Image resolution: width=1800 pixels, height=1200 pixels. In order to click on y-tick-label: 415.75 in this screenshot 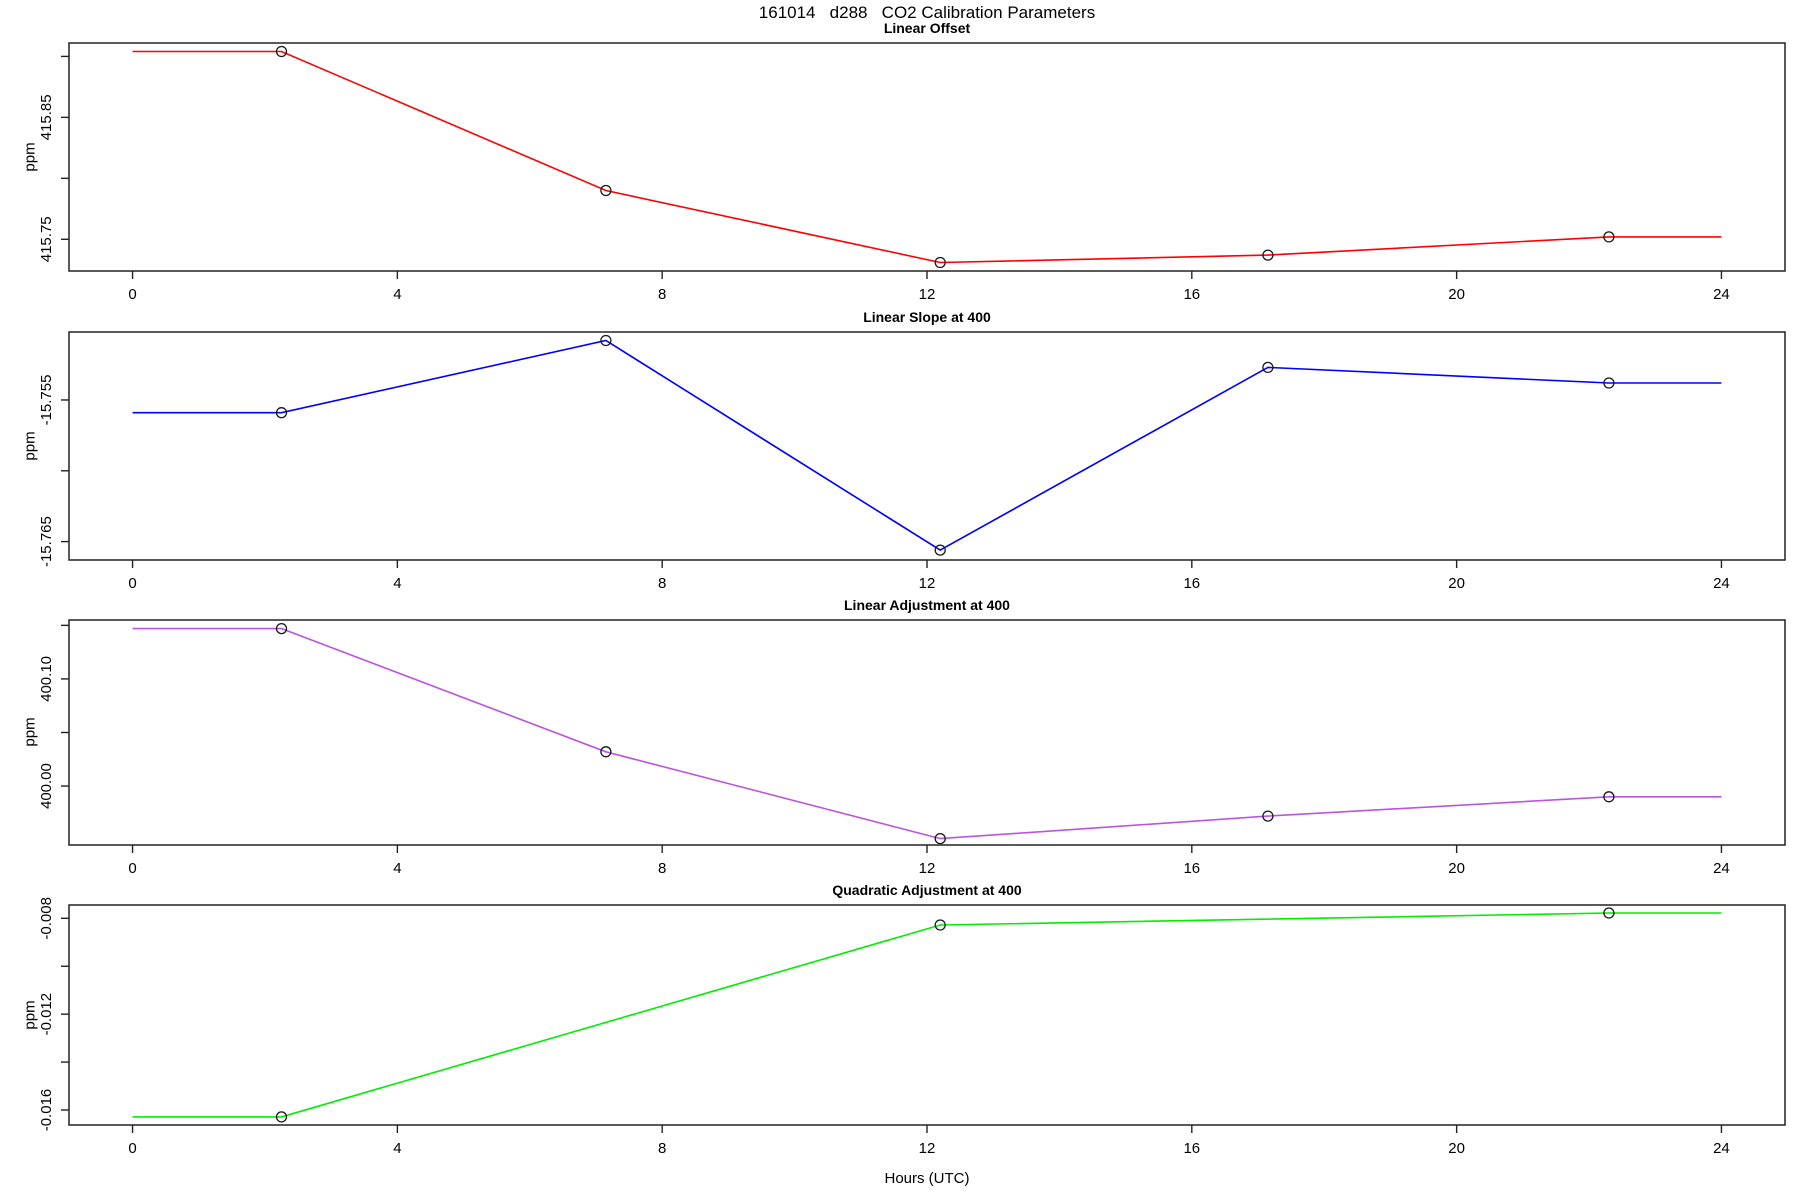, I will do `click(46, 239)`.